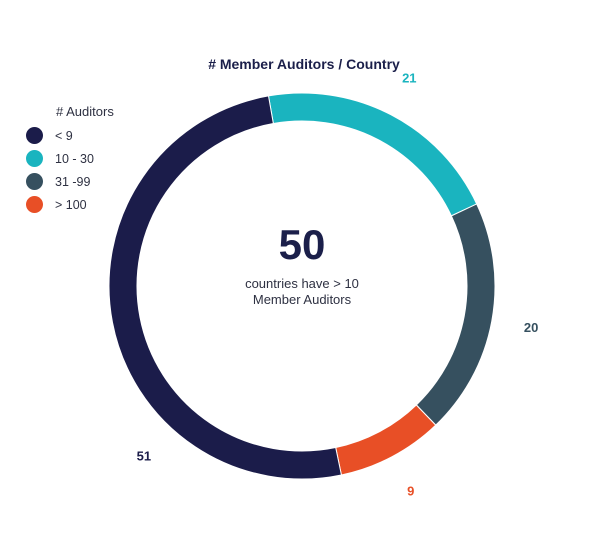  Describe the element at coordinates (91, 204) in the screenshot. I see `legend-item-gt-100: > 100` at that location.